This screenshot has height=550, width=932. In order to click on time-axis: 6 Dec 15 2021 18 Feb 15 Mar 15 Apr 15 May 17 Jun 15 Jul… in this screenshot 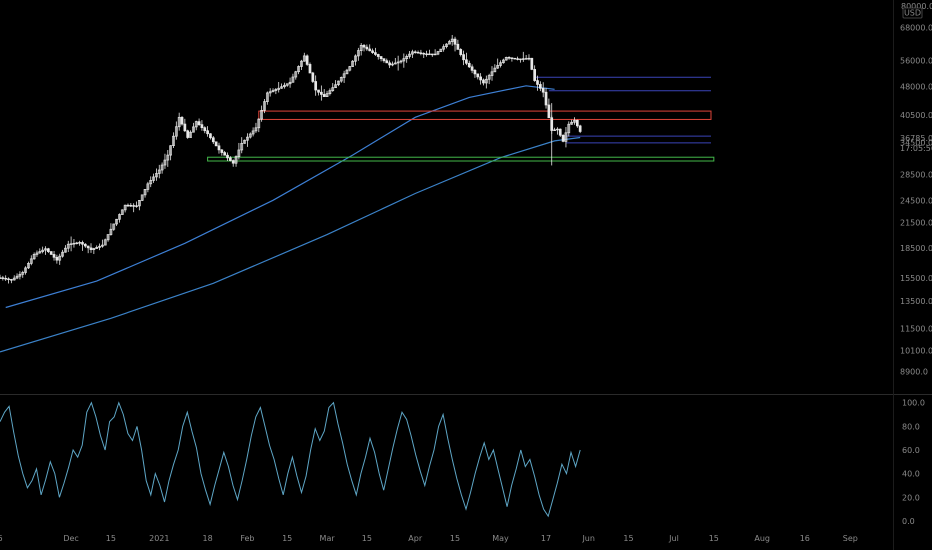, I will do `click(429, 538)`.